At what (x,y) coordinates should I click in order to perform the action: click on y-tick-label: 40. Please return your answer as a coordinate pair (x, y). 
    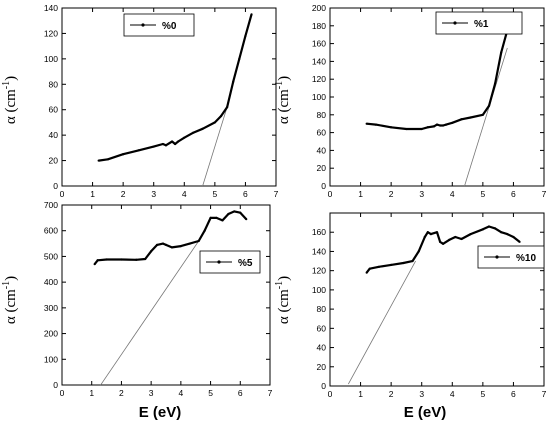
    Looking at the image, I should click on (322, 150).